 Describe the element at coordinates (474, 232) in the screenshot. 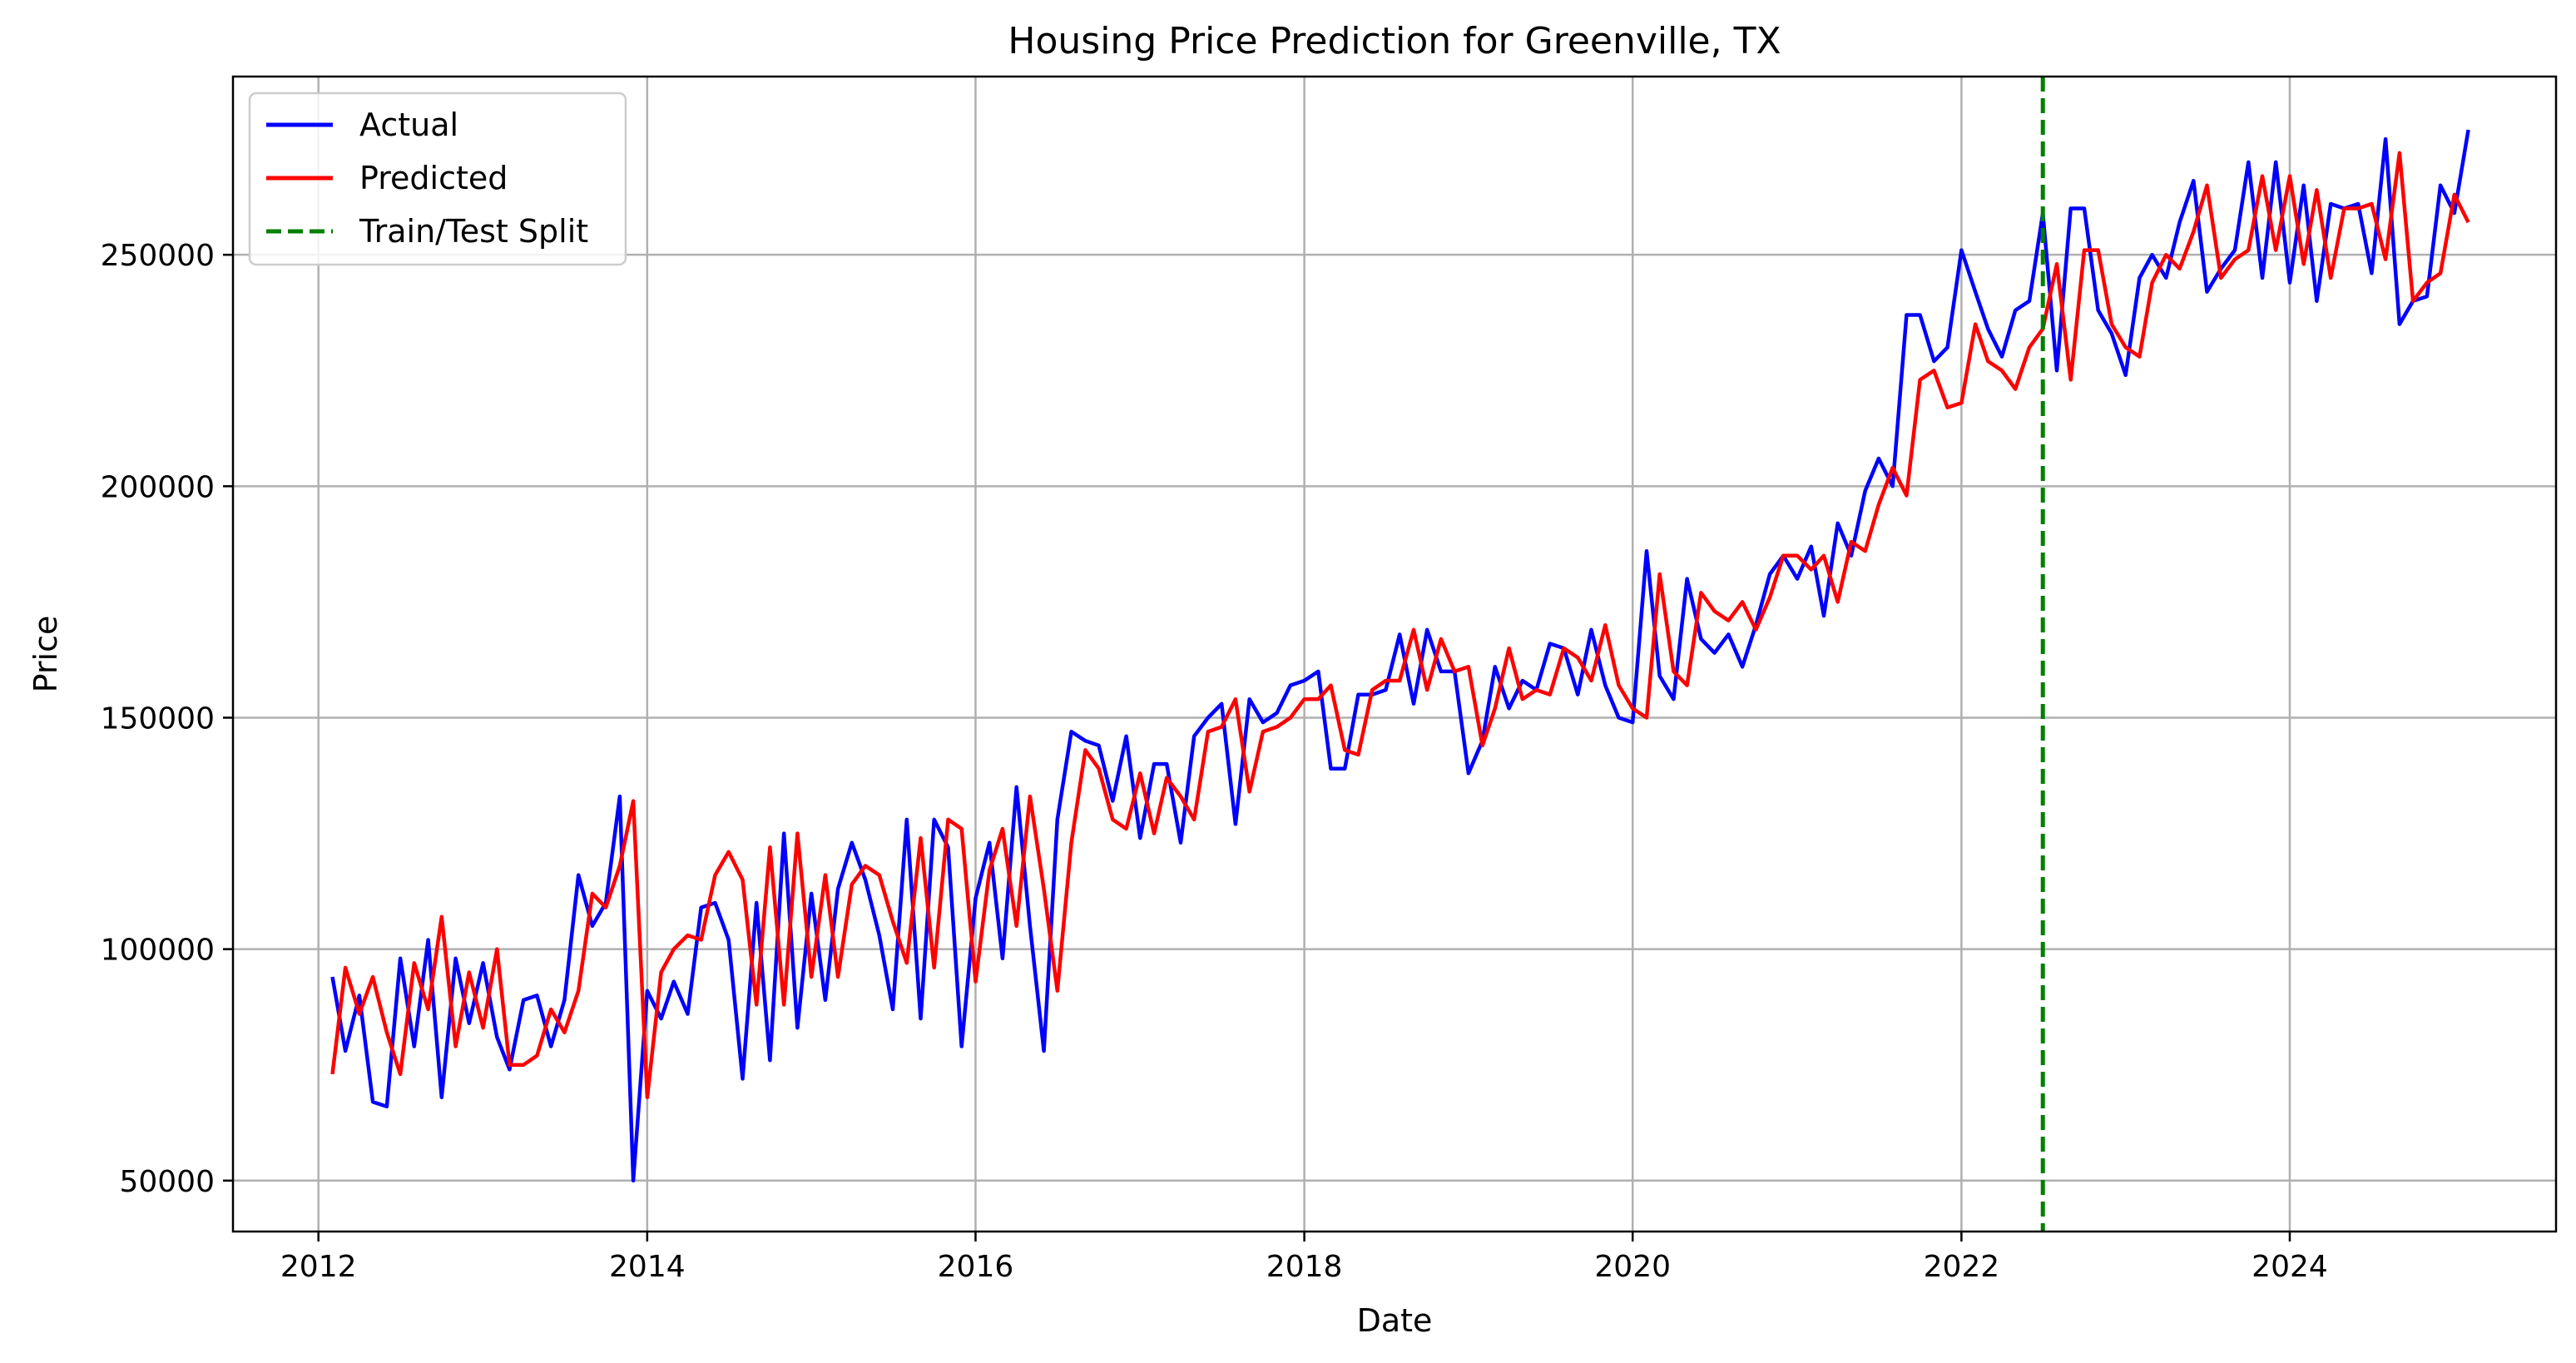

I see `legend-label: Train/Test Split` at that location.